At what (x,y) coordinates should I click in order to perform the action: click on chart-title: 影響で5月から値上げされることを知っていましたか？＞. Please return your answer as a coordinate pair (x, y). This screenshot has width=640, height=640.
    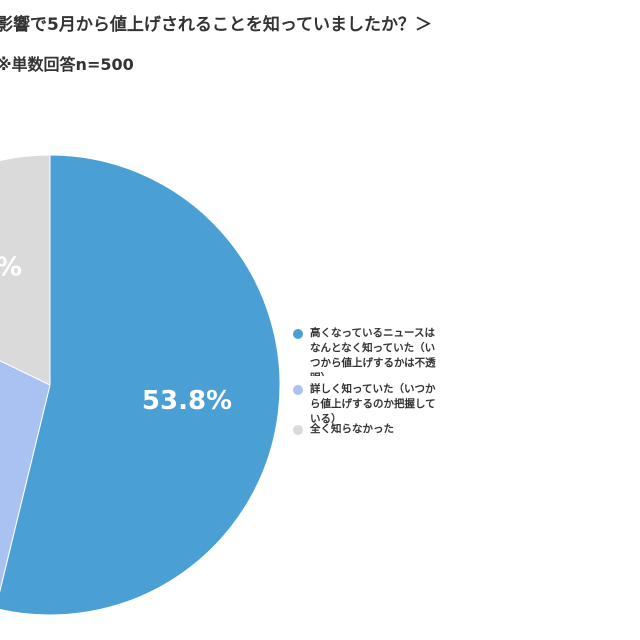
    Looking at the image, I should click on (216, 24).